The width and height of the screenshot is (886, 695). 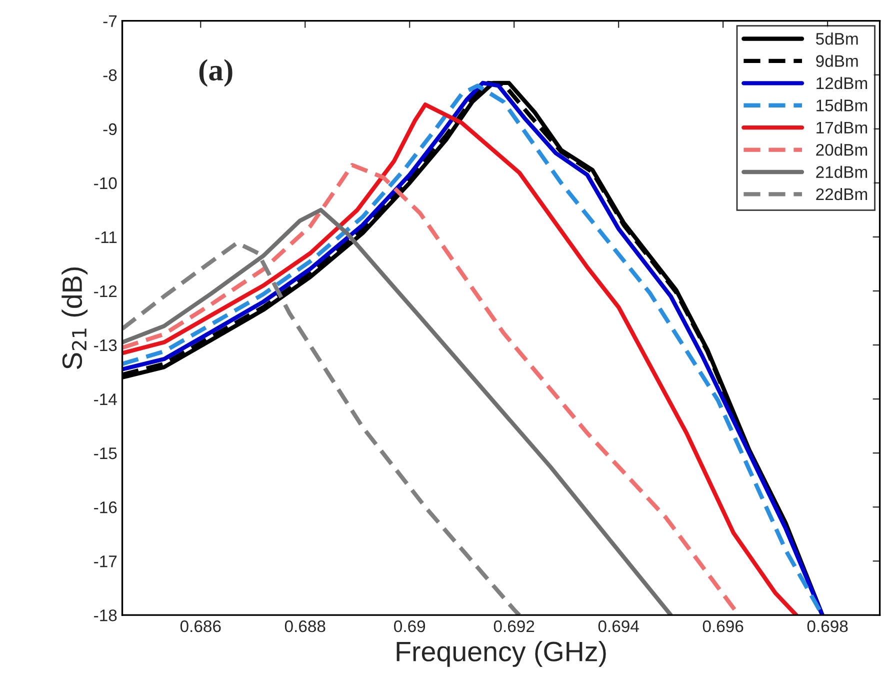 I want to click on legend-label: 22dBm, so click(x=842, y=194).